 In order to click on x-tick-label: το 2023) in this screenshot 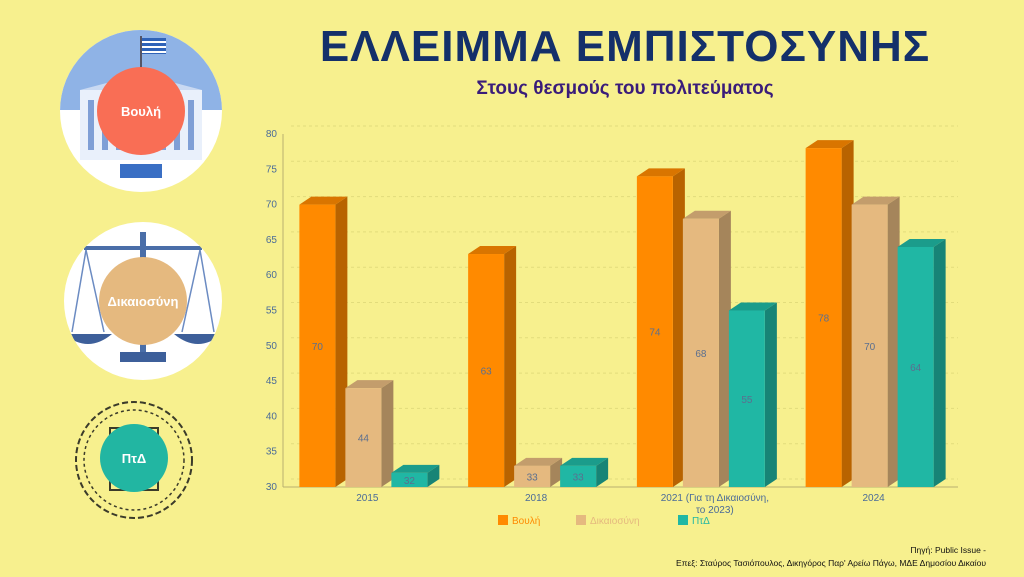, I will do `click(715, 510)`.